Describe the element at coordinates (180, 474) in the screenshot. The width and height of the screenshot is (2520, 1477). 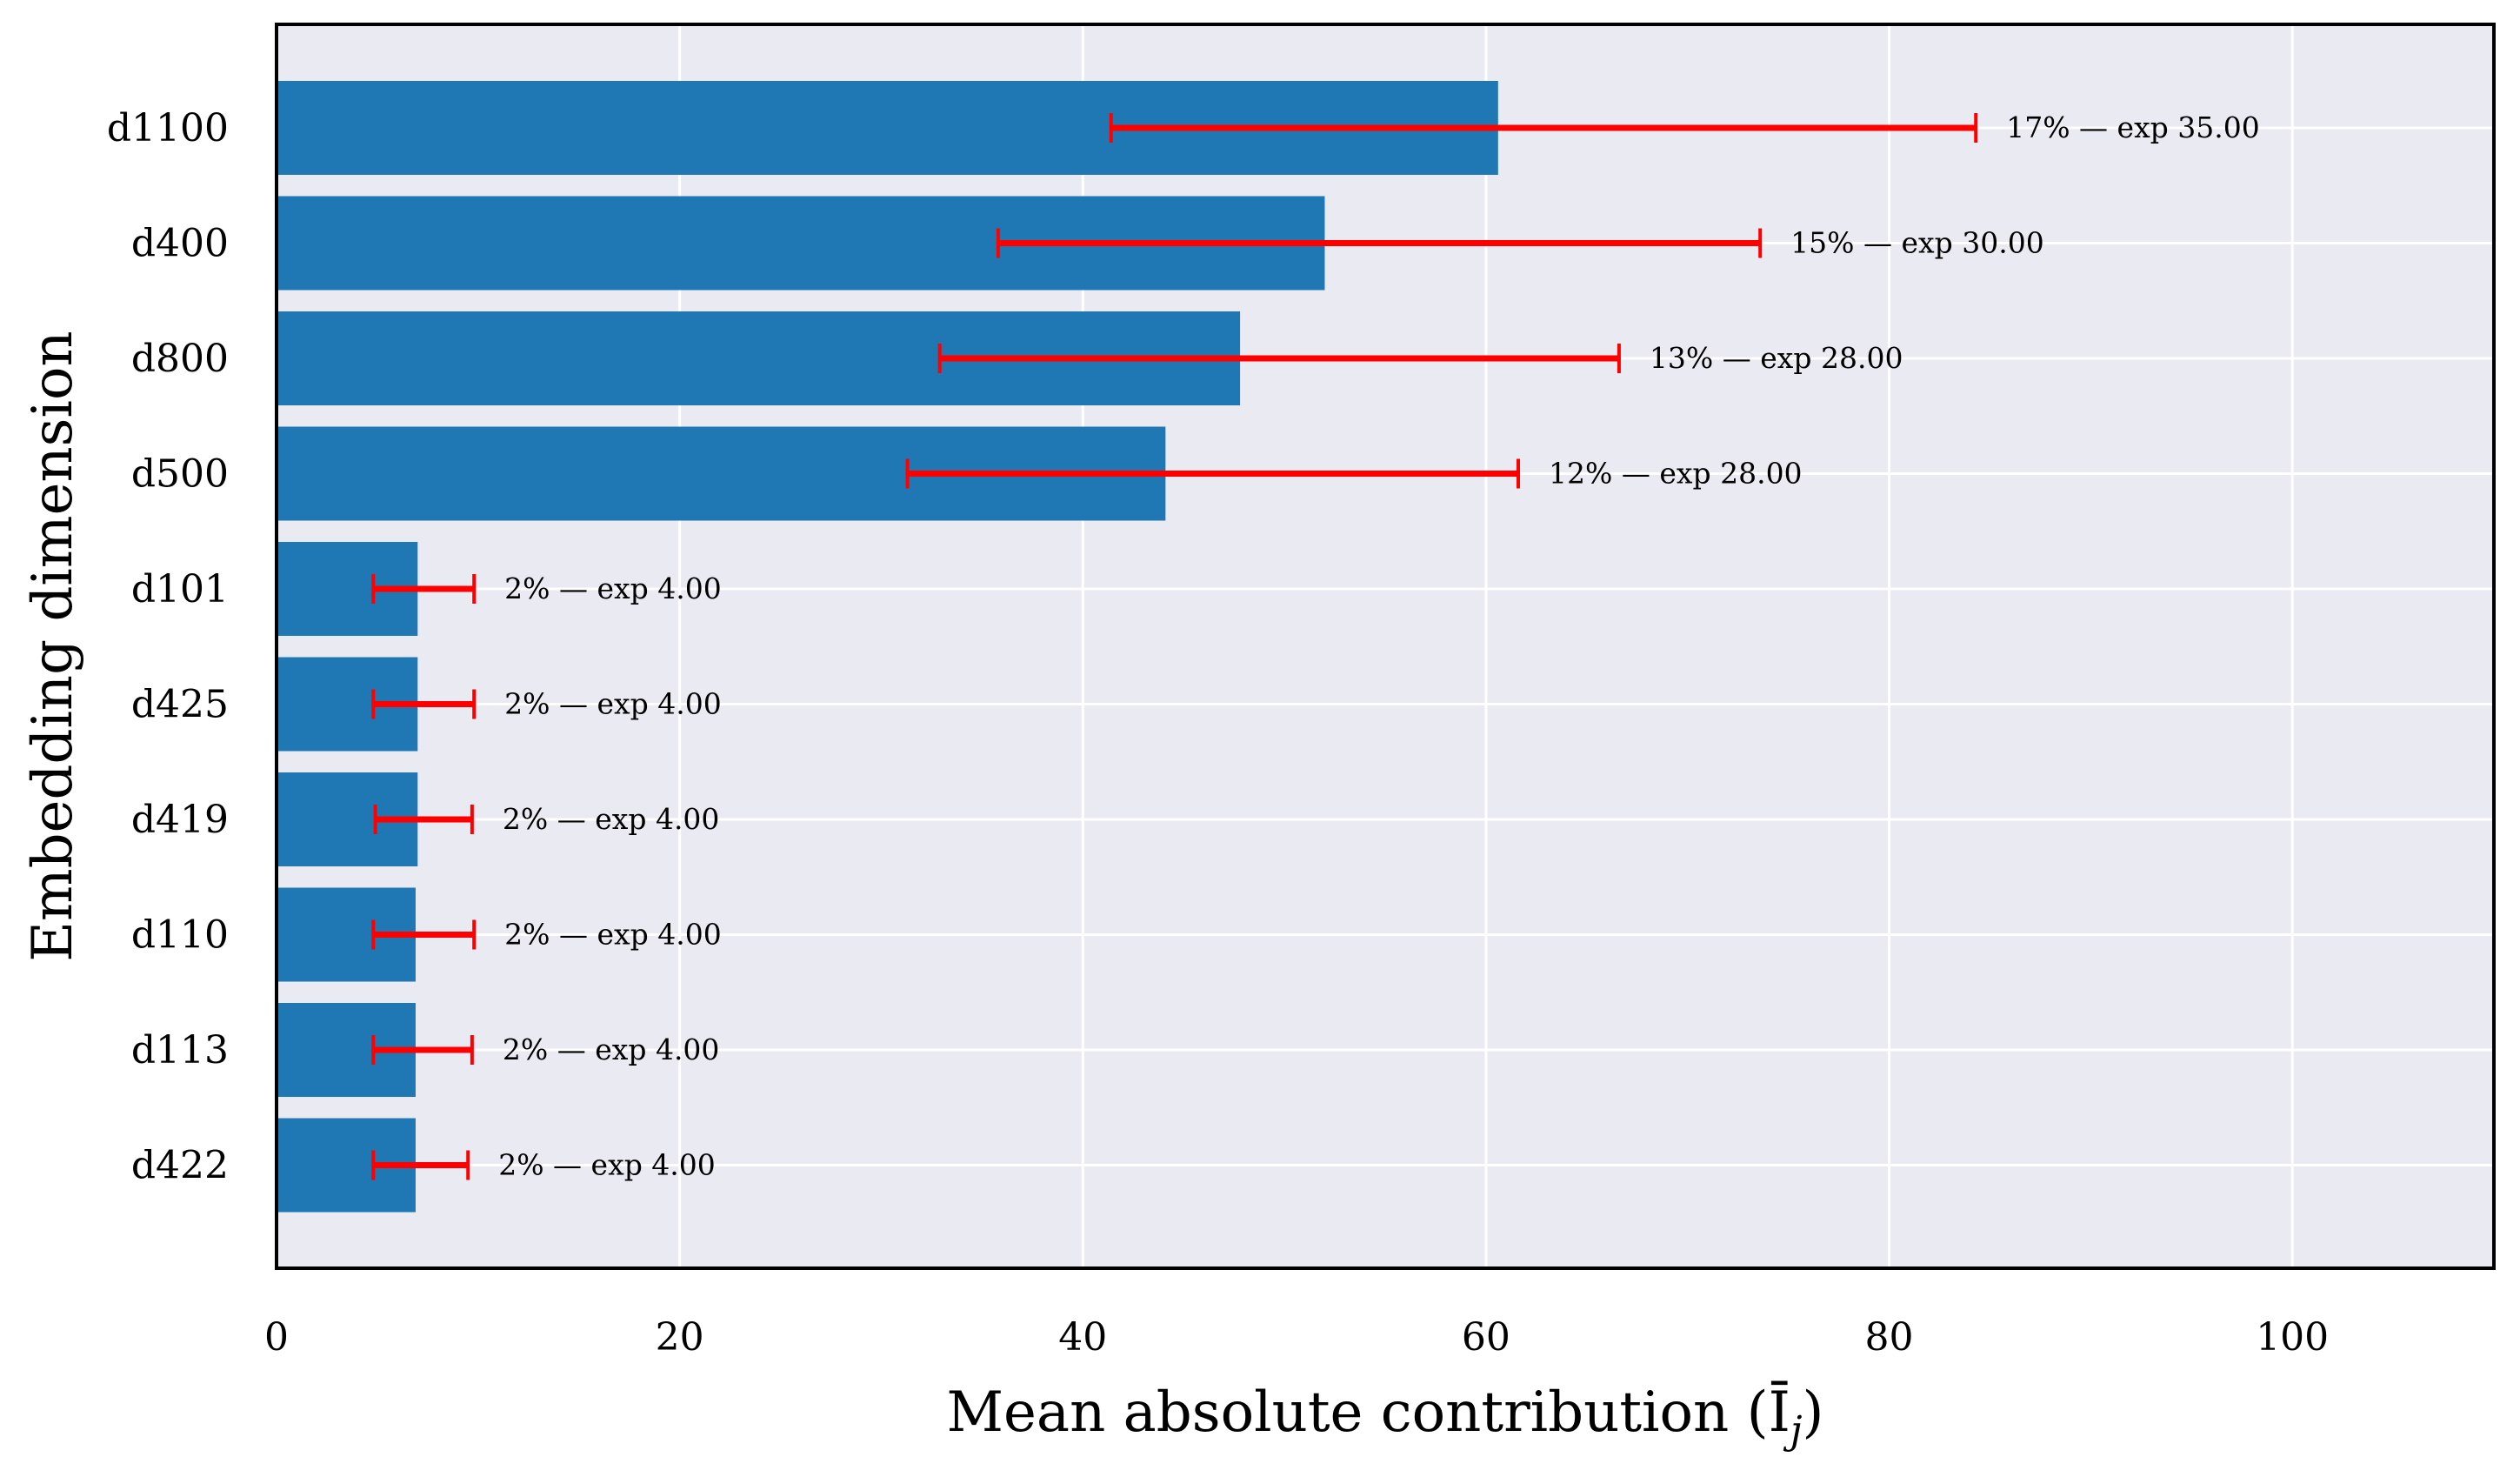
I see `y-tick-label-d500: d500` at that location.